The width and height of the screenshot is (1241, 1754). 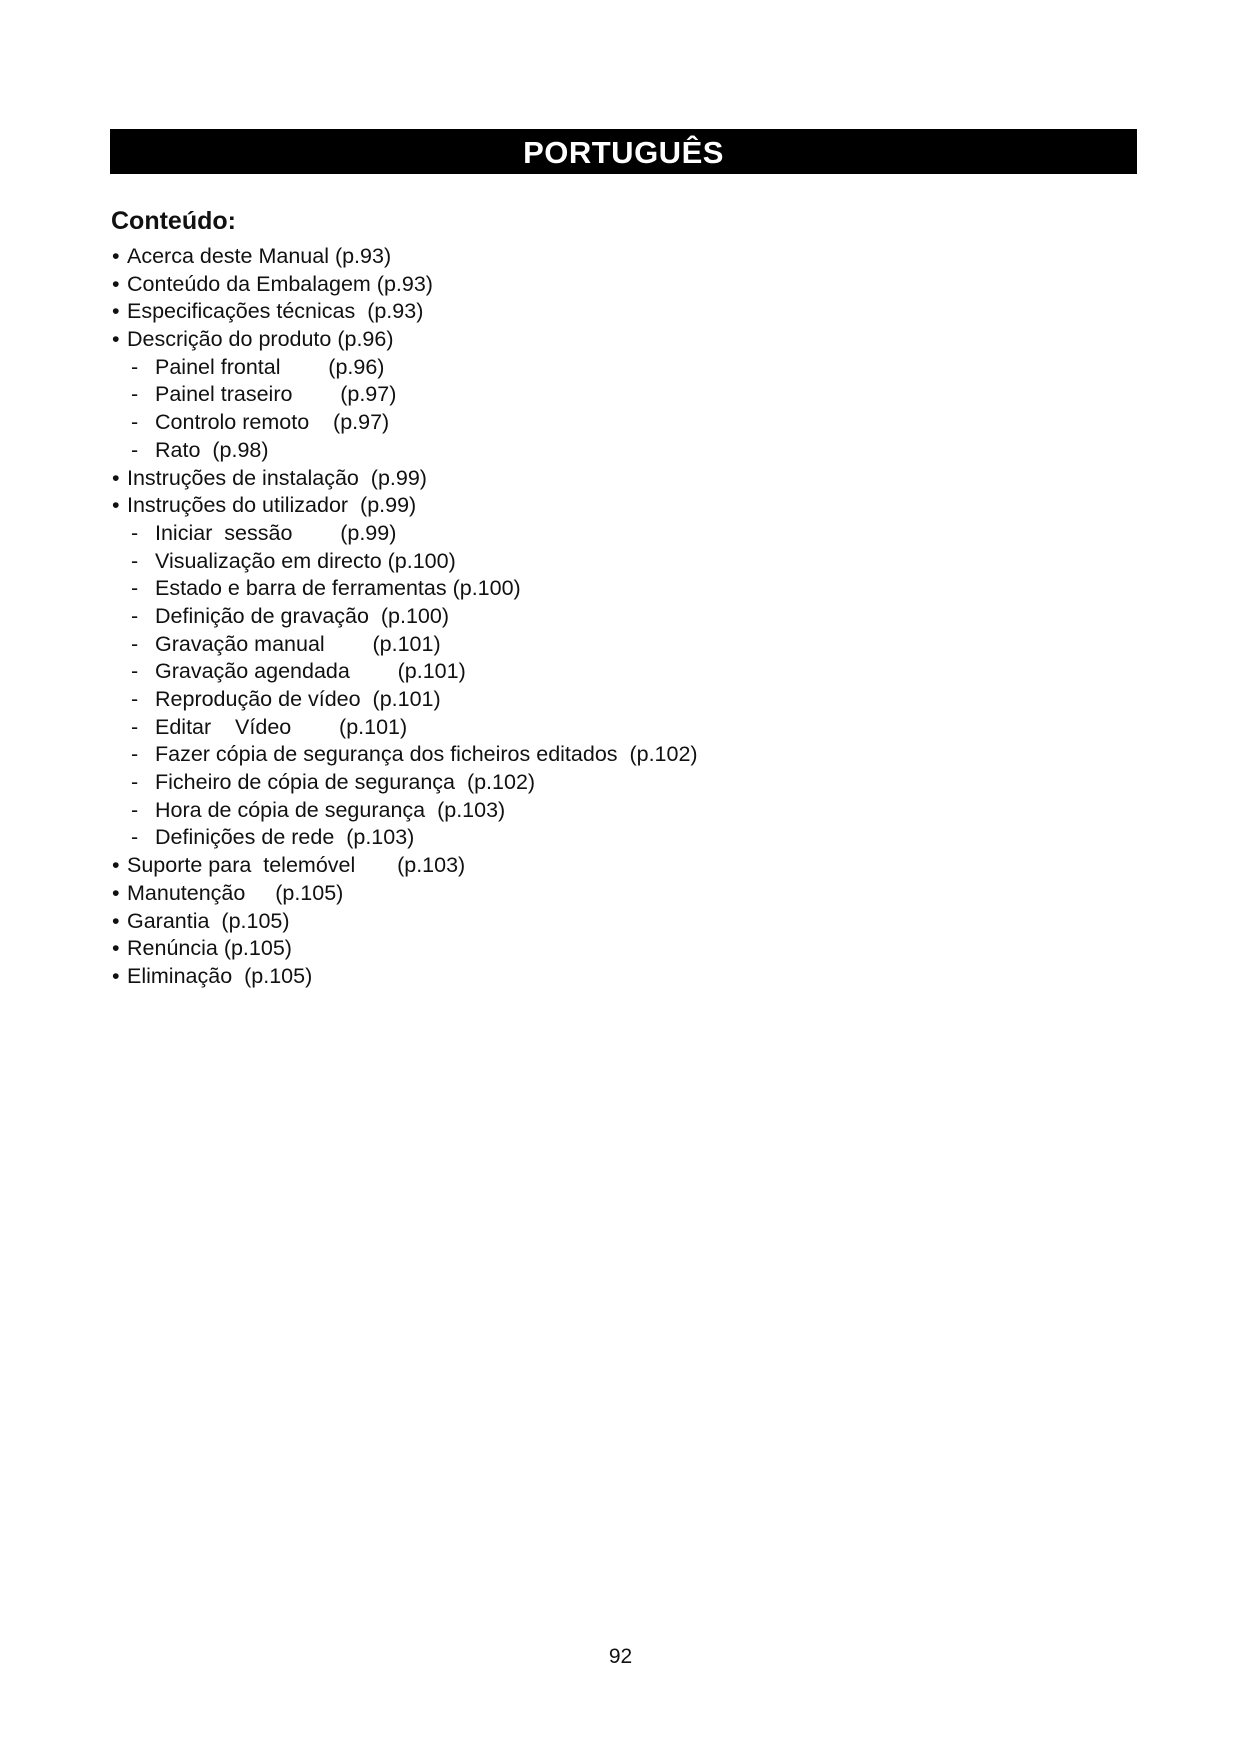 I want to click on toc-entry-text: Rato (p.98), so click(x=212, y=449).